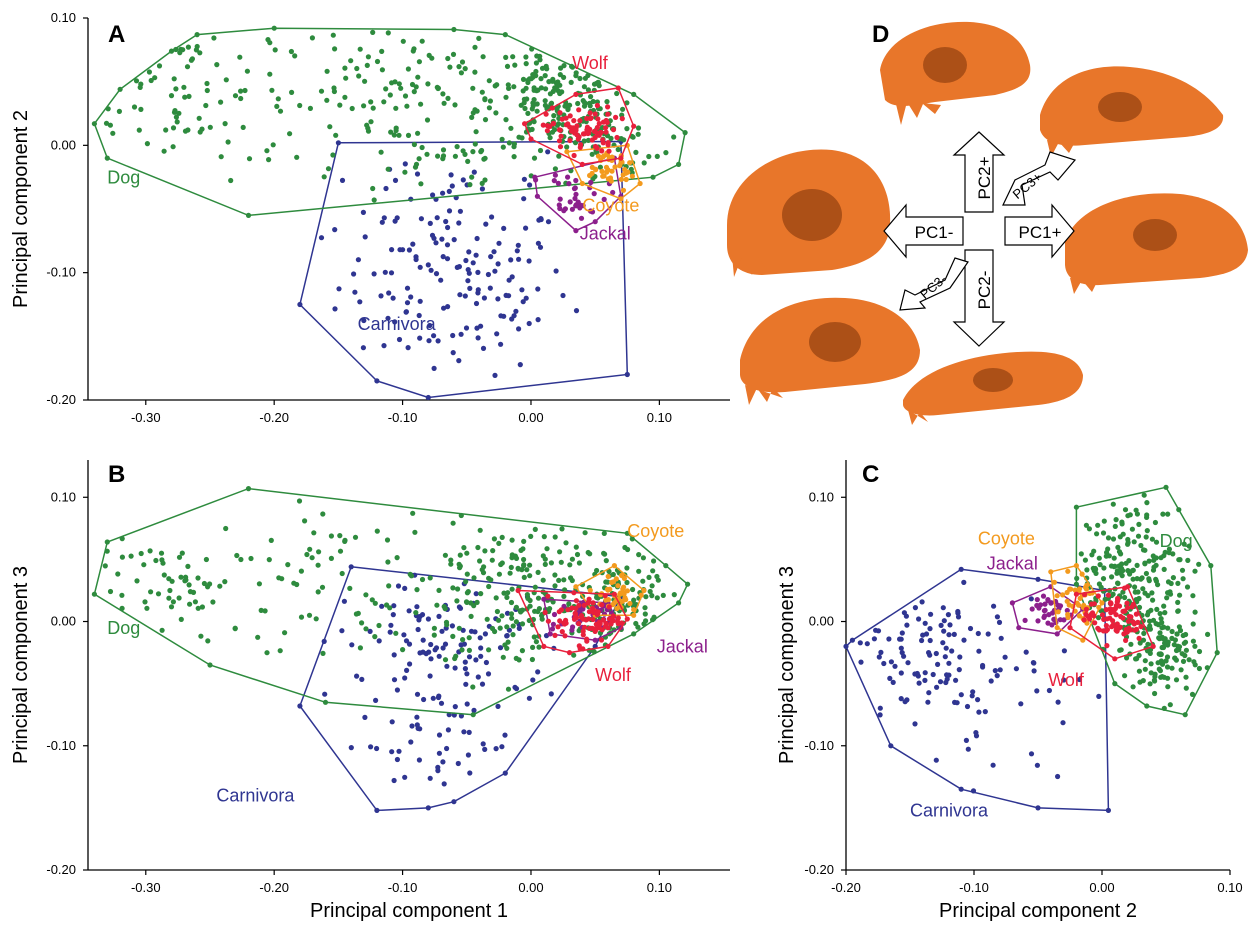 This screenshot has width=1253, height=932. What do you see at coordinates (63, 17) in the screenshot?
I see `y-tick-label: 0.10` at bounding box center [63, 17].